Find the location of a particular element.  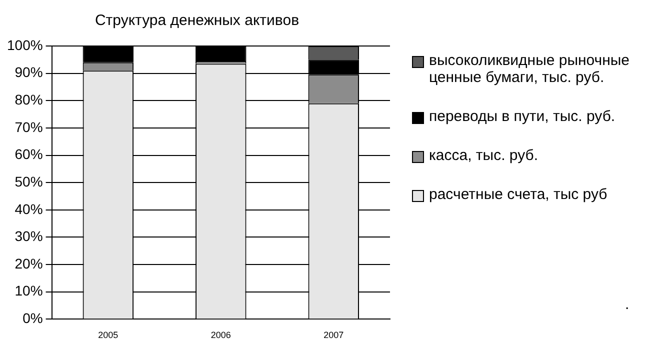

y-tick-label: 20% is located at coordinates (28, 263).